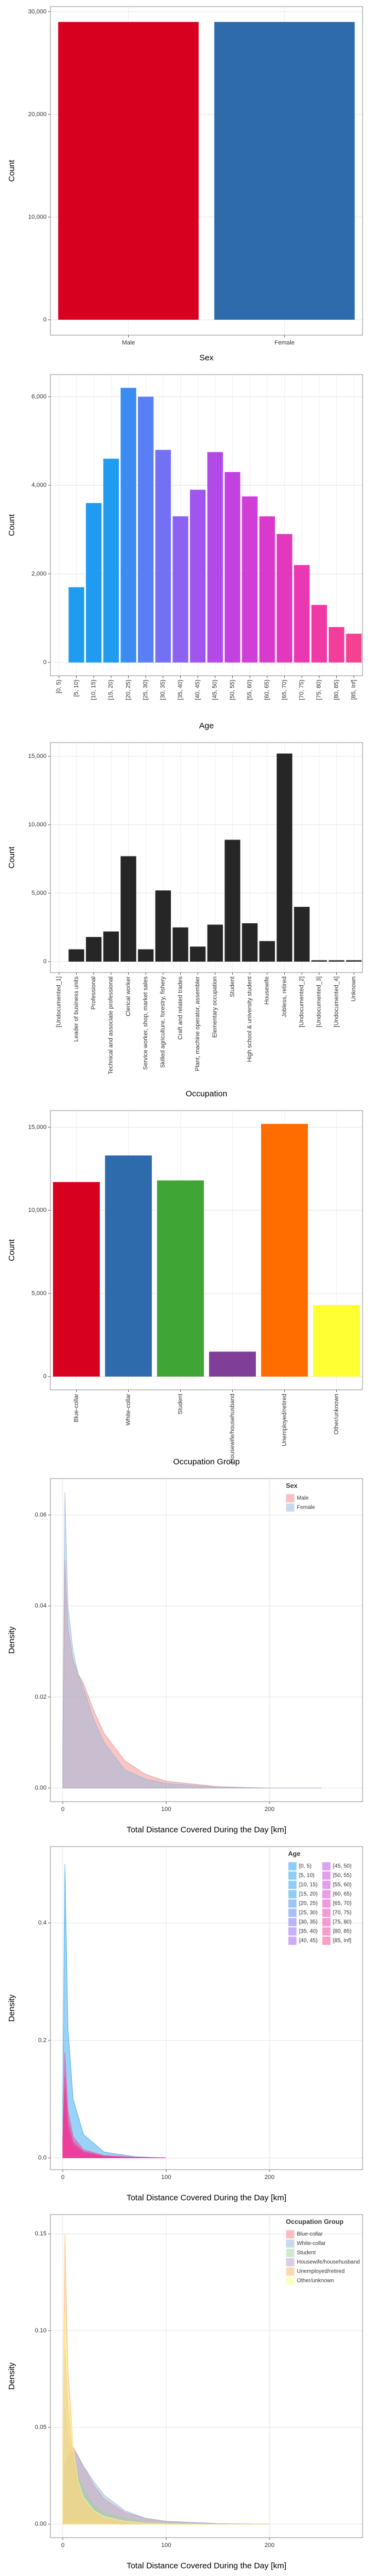 The height and width of the screenshot is (2576, 368). What do you see at coordinates (269, 2546) in the screenshot?
I see `x-tick-label: 200` at bounding box center [269, 2546].